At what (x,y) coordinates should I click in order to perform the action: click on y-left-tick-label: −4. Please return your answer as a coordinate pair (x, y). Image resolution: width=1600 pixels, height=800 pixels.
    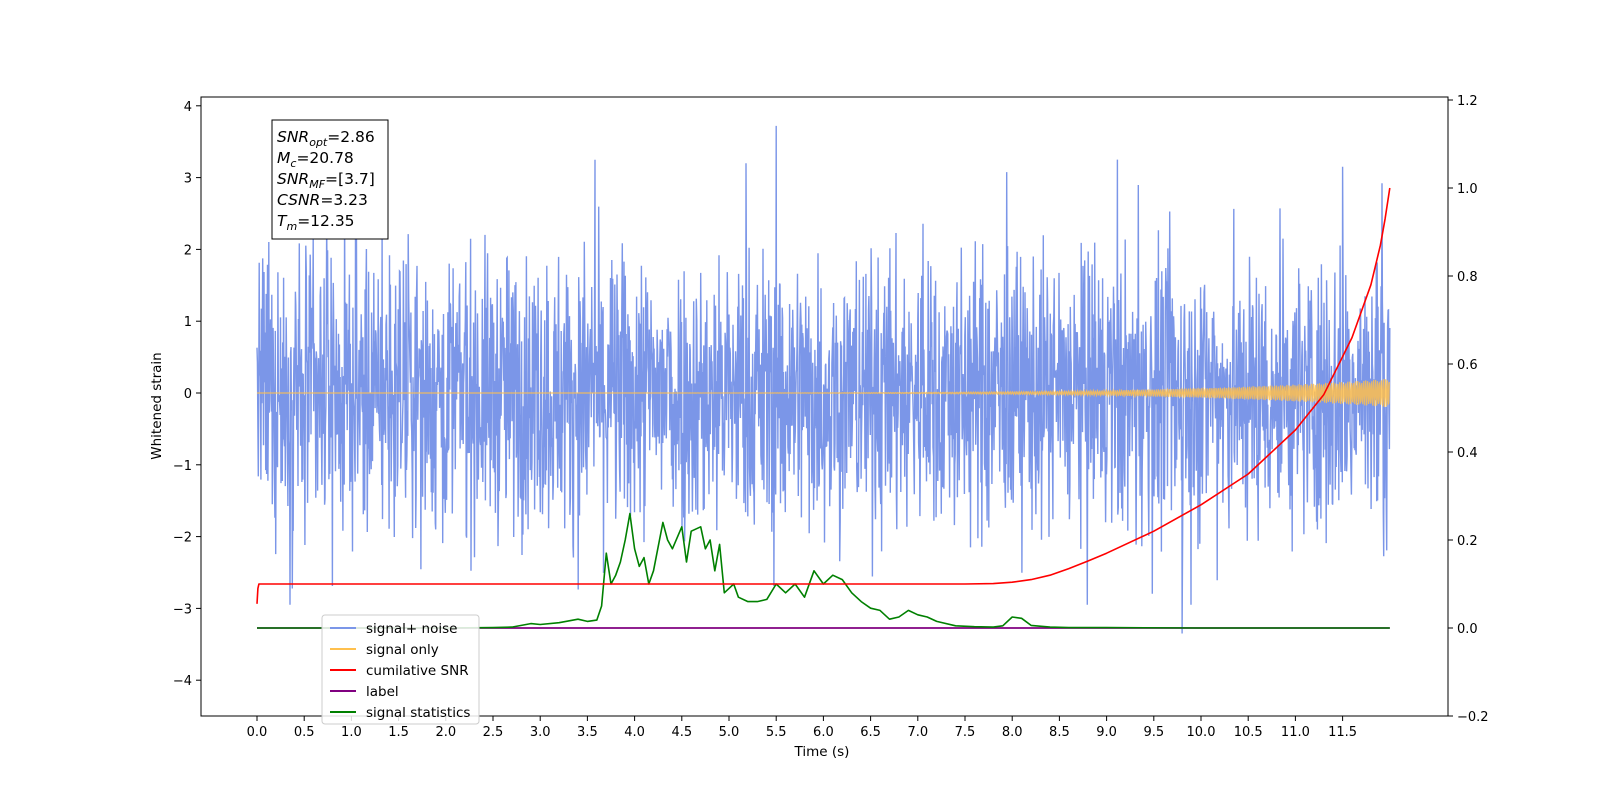
    Looking at the image, I should click on (182, 681).